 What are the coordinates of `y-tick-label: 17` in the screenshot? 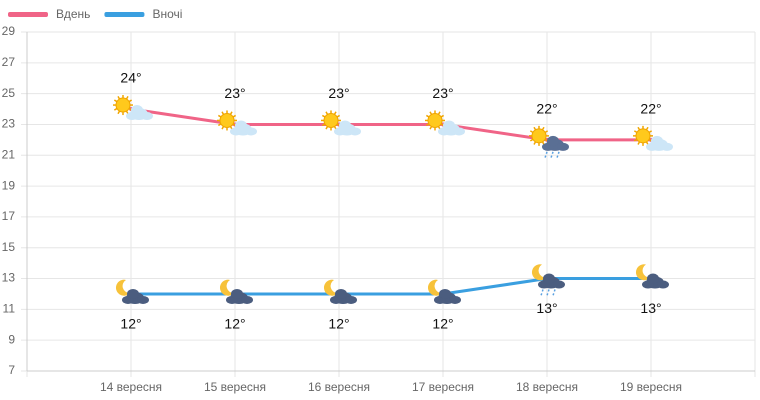 It's located at (9, 216).